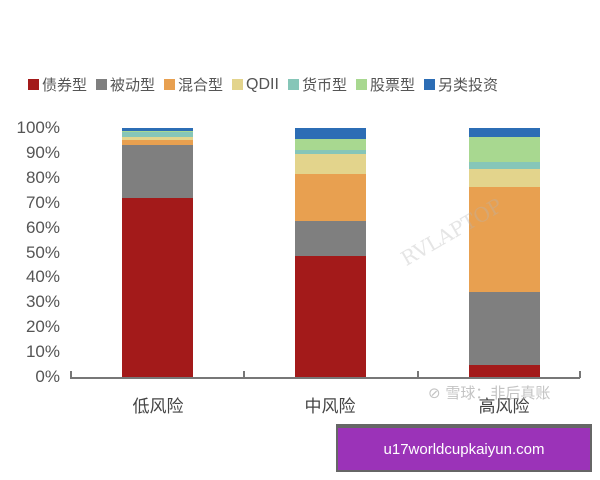  Describe the element at coordinates (42, 327) in the screenshot. I see `y-tick-label: 20%` at that location.